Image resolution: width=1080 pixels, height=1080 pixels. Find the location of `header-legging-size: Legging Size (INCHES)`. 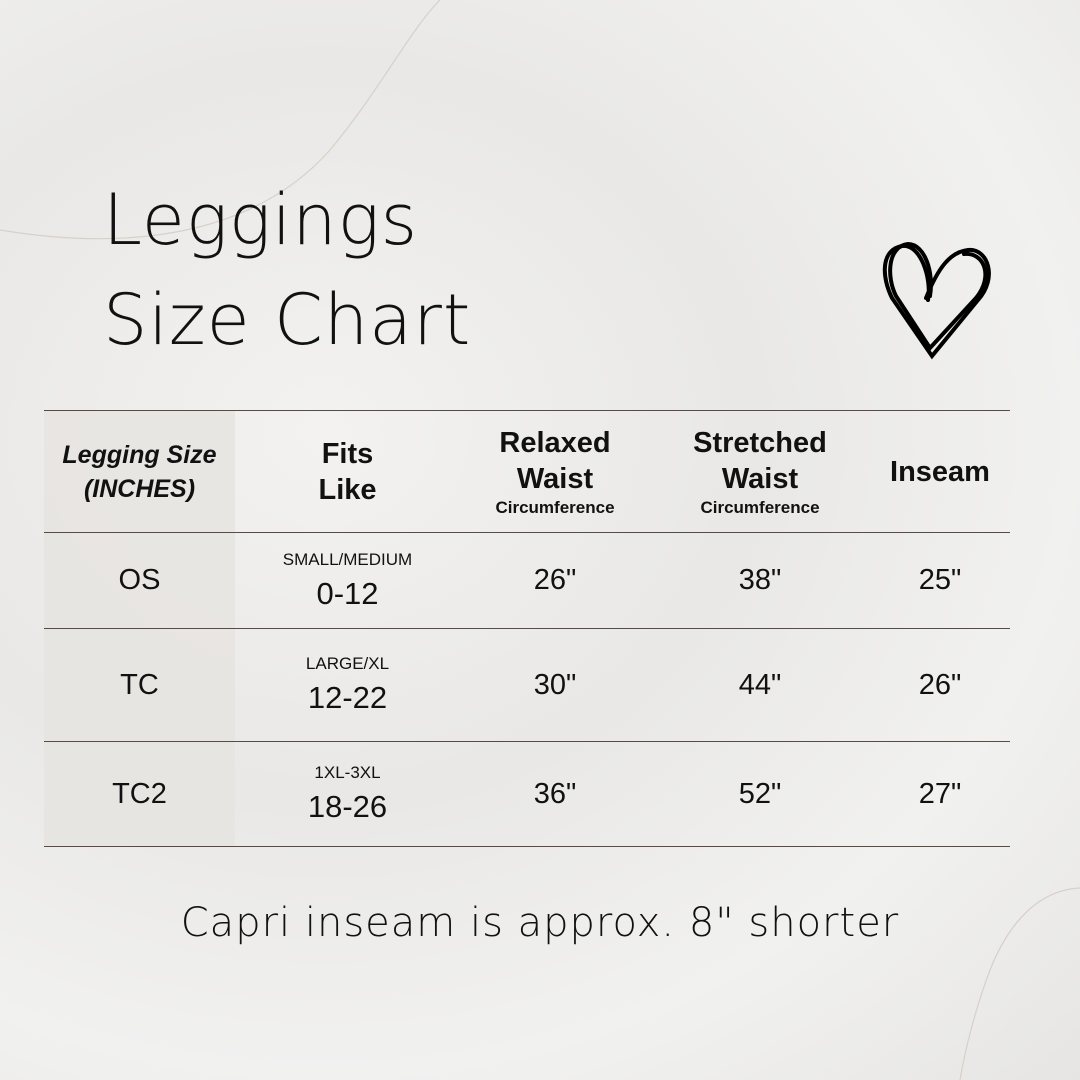

header-legging-size: Legging Size (INCHES) is located at coordinates (139, 471).